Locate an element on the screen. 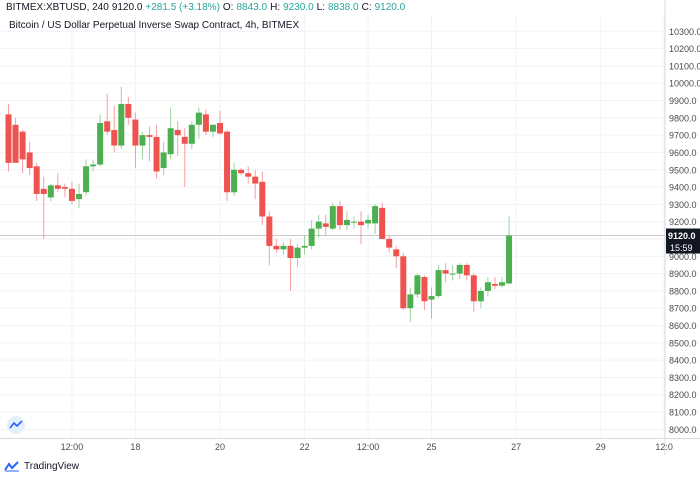 The image size is (700, 485). x-tick-label: 20 is located at coordinates (220, 447).